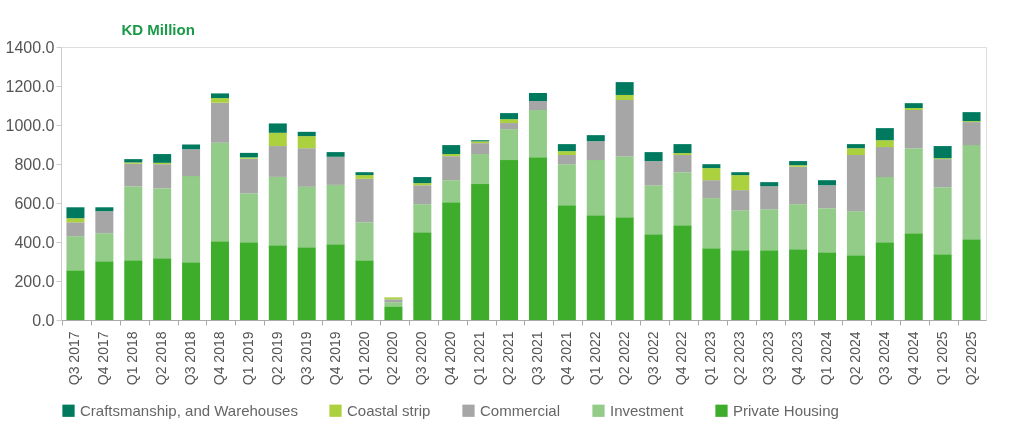 The height and width of the screenshot is (443, 1011). Describe the element at coordinates (30, 86) in the screenshot. I see `y-tick-label: 1200.0` at that location.